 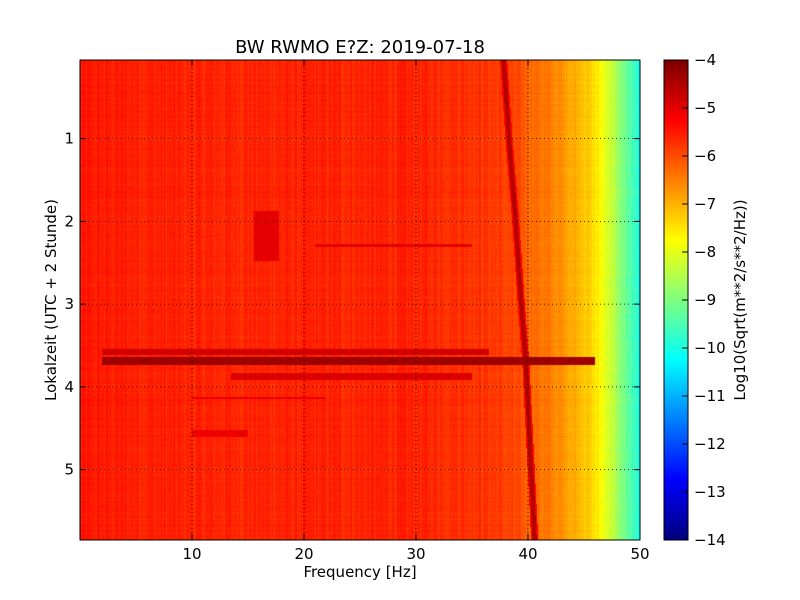 I want to click on colorbar-tick-label: −12, so click(x=710, y=444).